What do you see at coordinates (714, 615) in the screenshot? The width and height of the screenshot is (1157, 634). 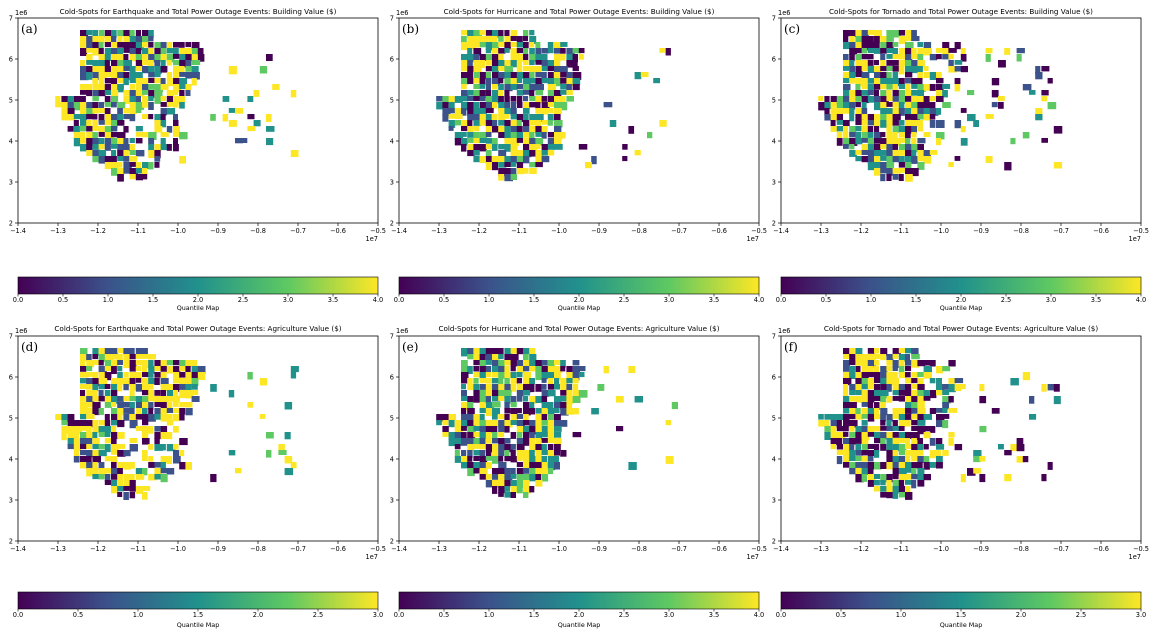 I see `colorbar-tick-label: 3.5` at bounding box center [714, 615].